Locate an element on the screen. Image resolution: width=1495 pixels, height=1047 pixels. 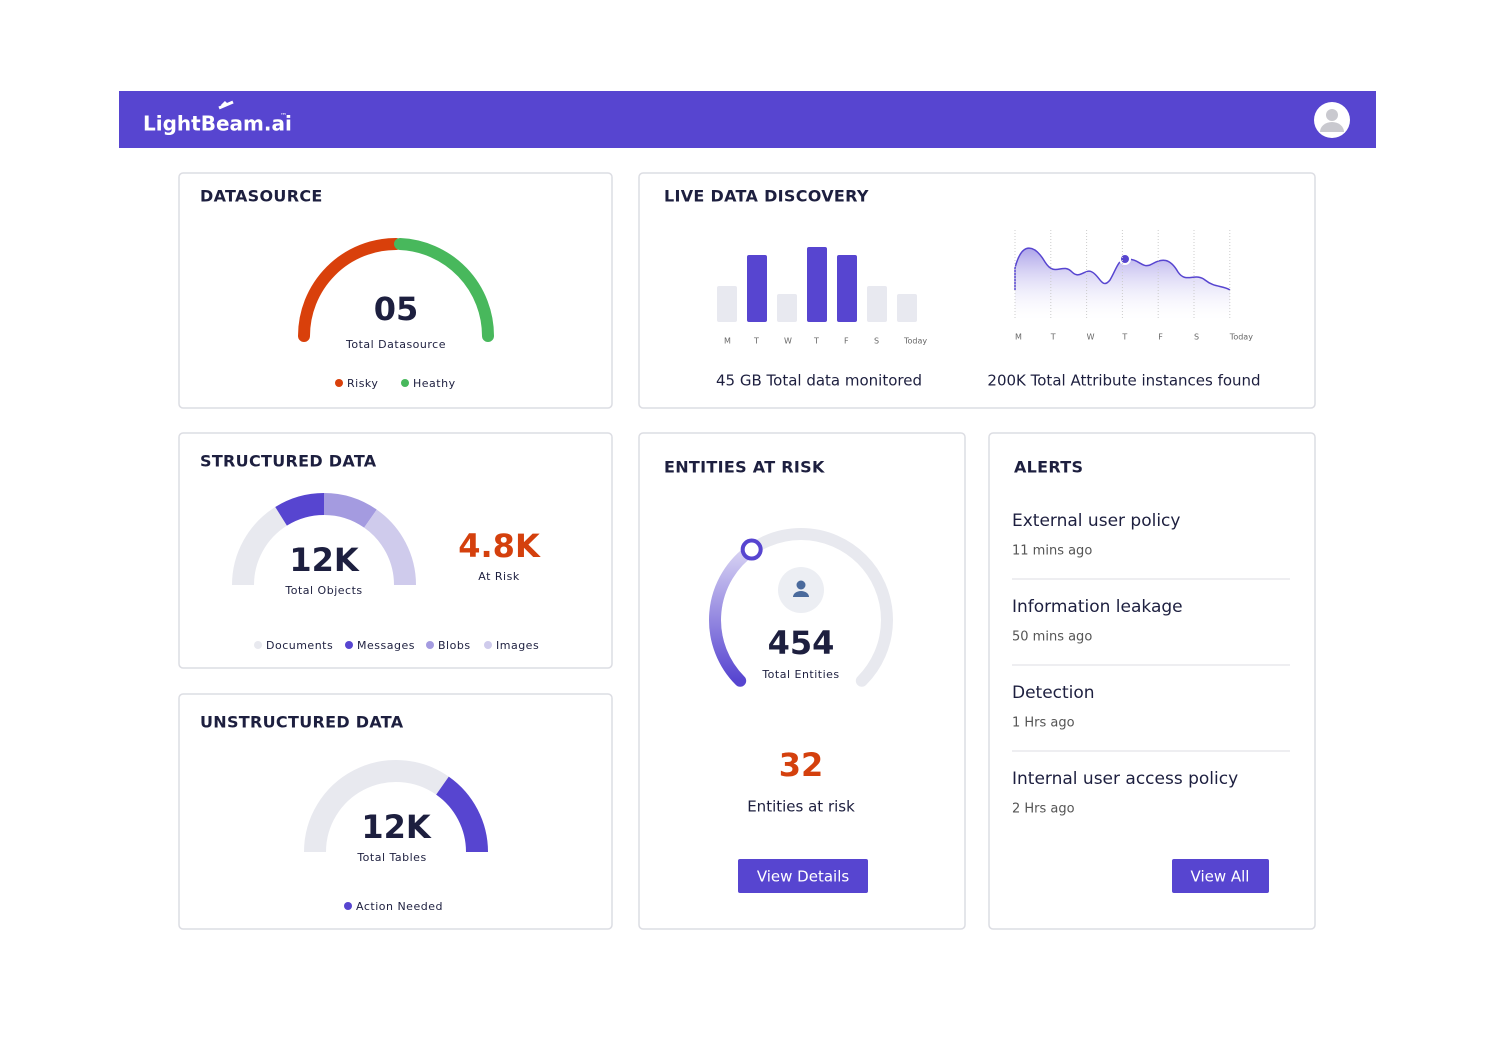
gauge-value: 454 is located at coordinates (801, 643).